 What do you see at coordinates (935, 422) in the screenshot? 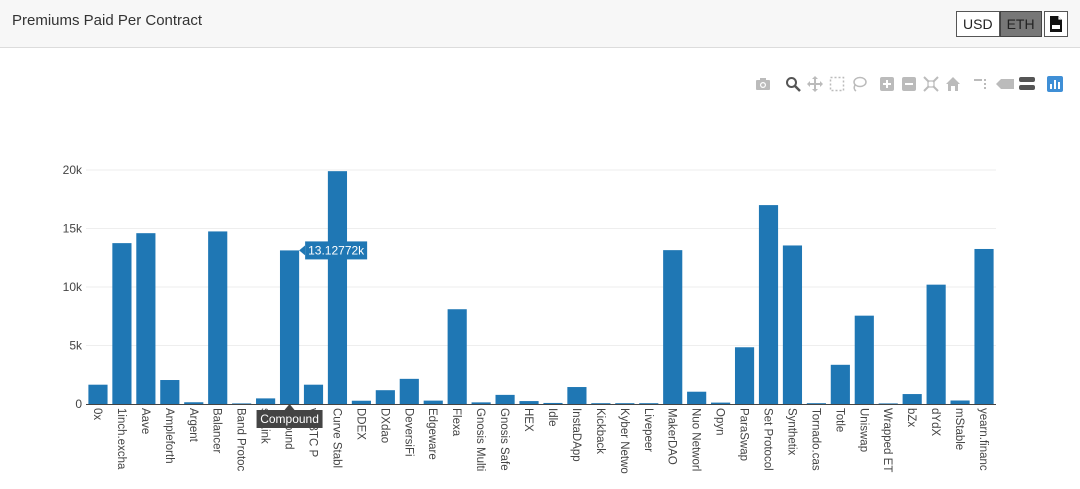
I see `x-tick-label: dYdX` at bounding box center [935, 422].